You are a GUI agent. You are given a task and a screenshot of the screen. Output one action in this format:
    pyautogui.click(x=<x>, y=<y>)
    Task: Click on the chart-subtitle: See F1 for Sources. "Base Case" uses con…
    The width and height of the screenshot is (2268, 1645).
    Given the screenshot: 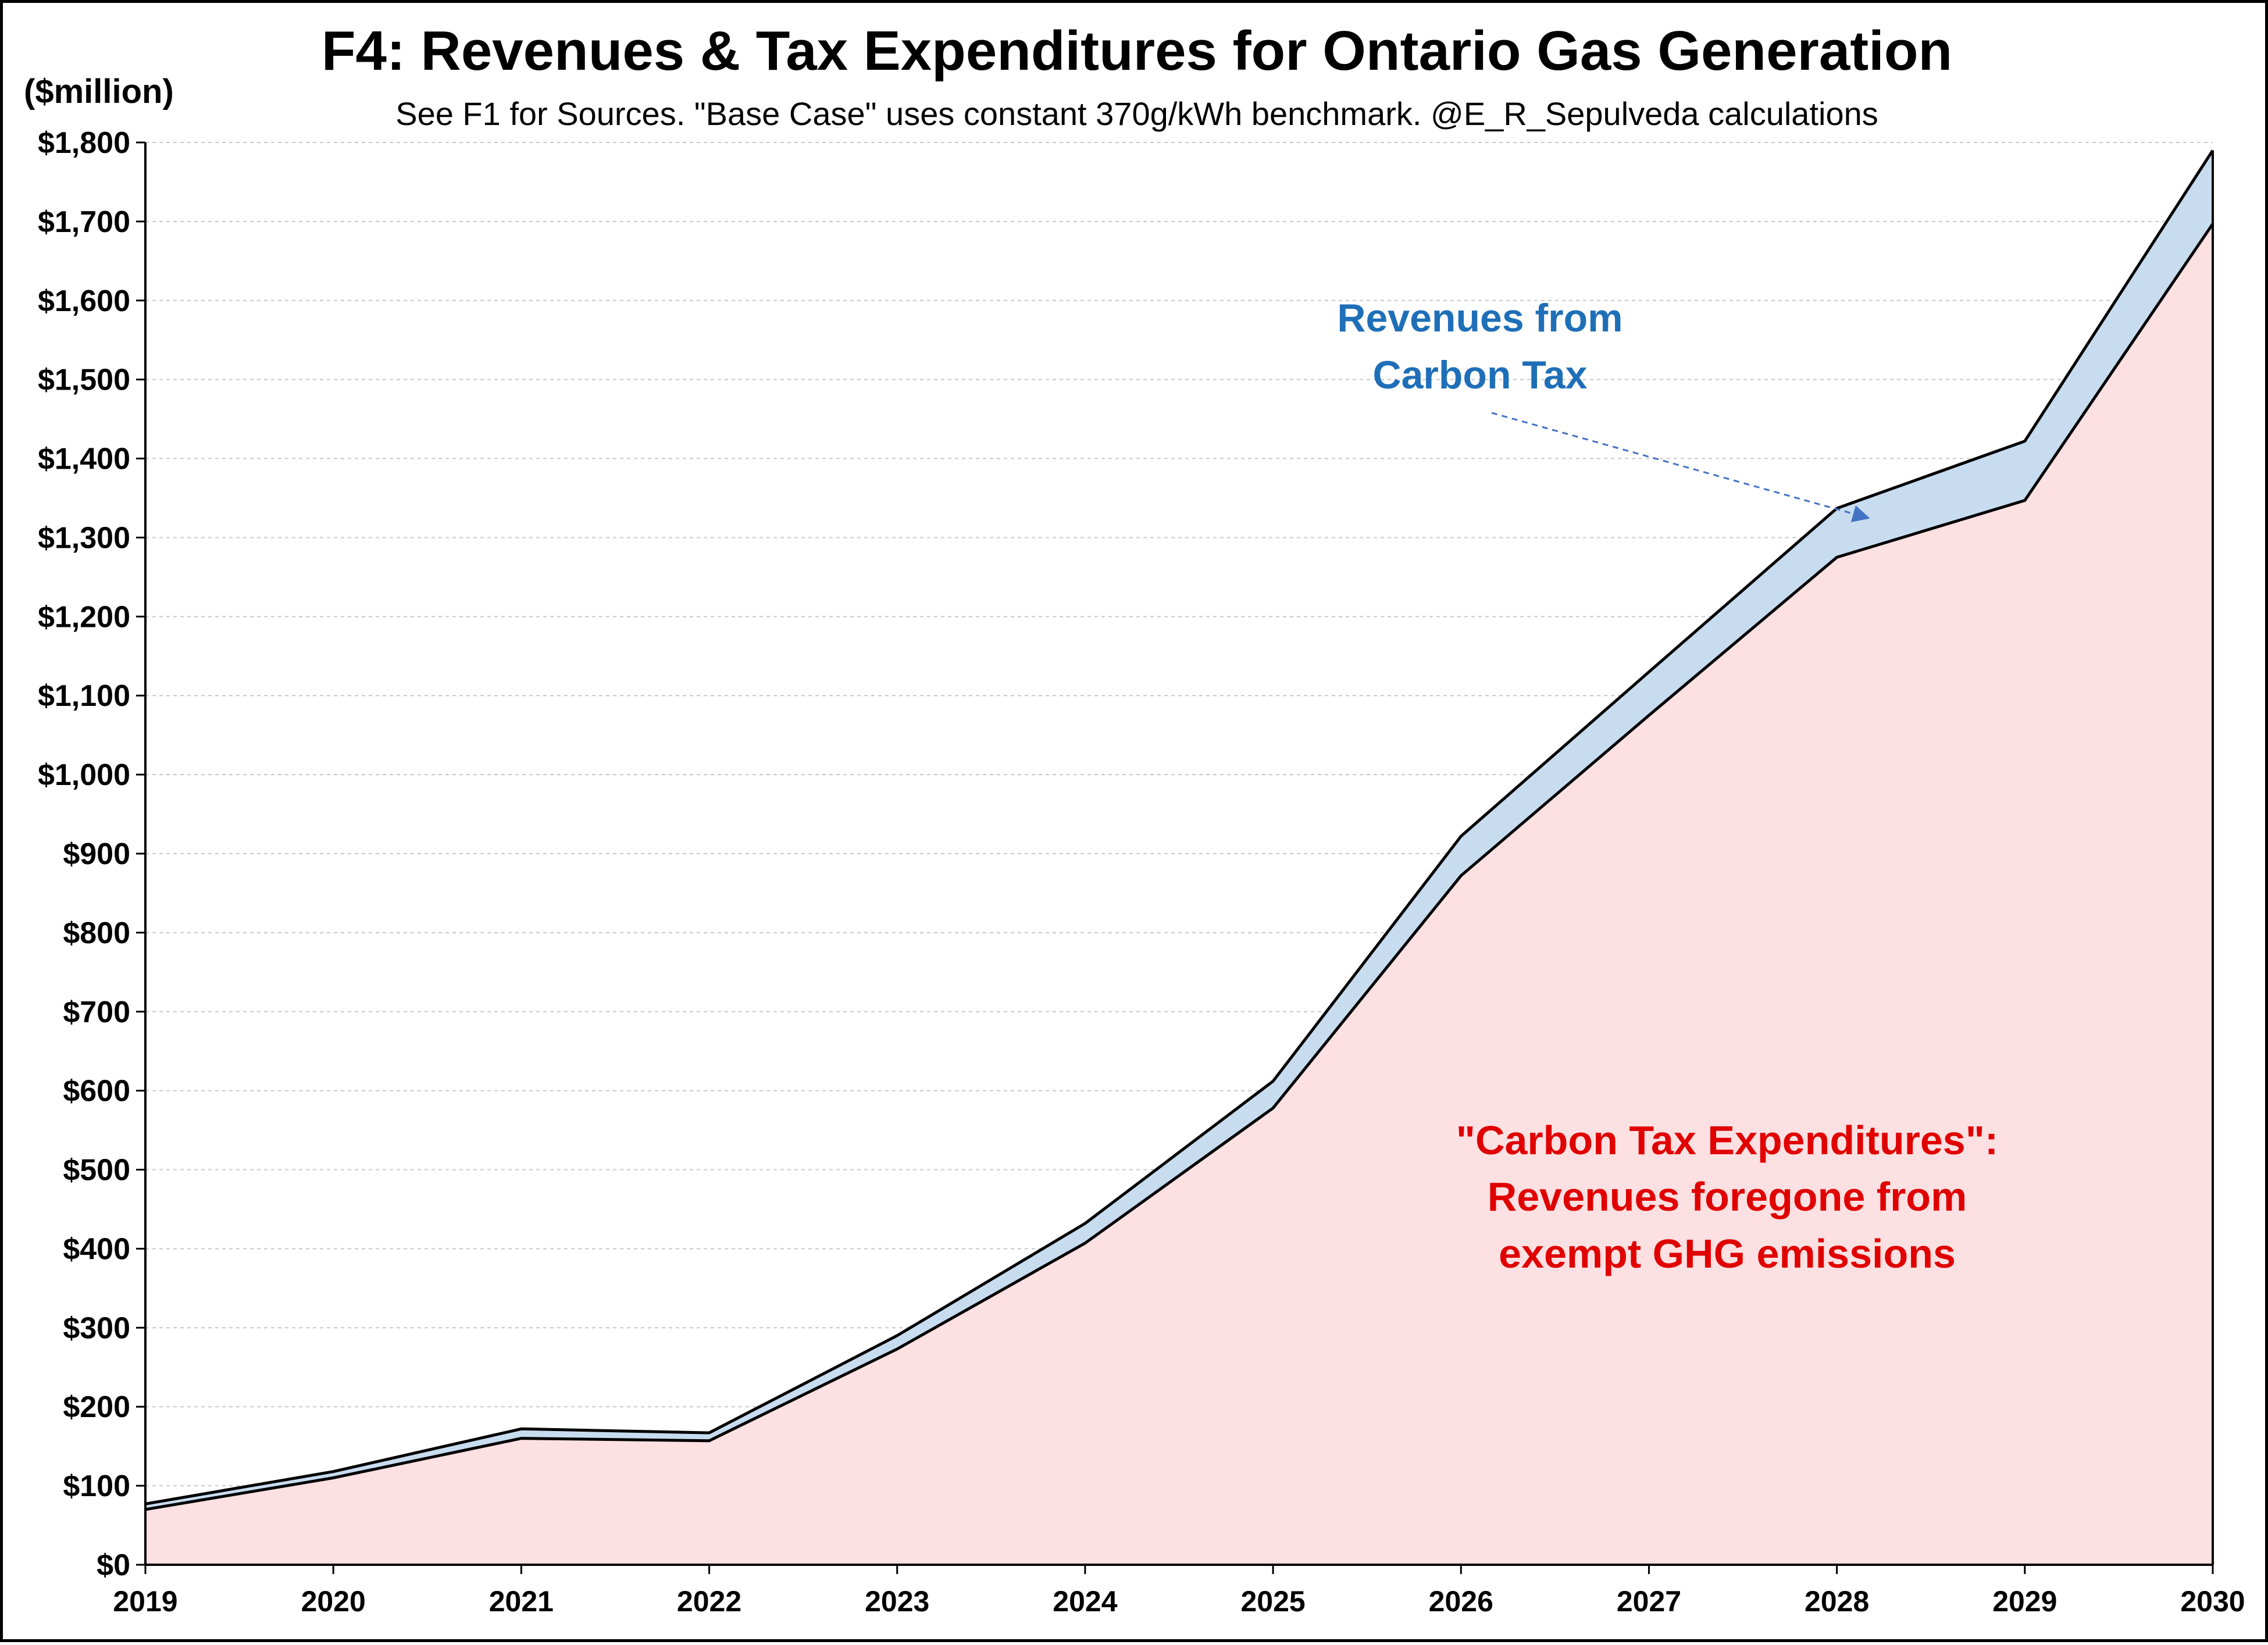 What is the action you would take?
    pyautogui.click(x=1136, y=114)
    